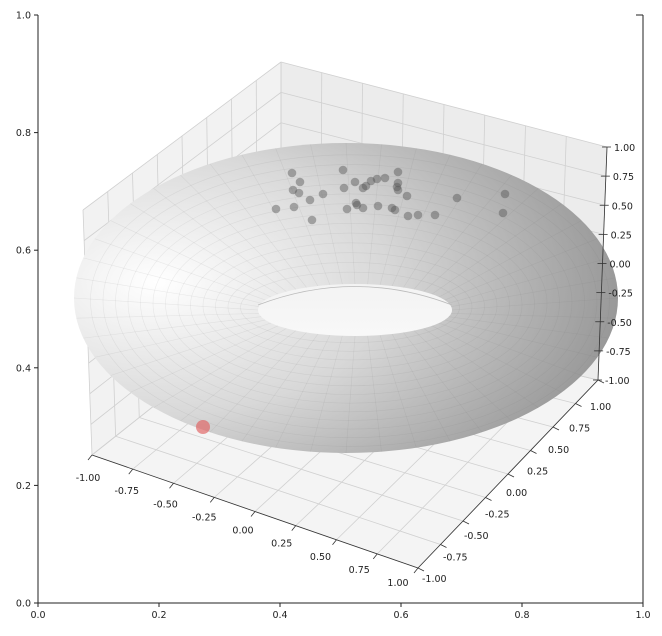  Describe the element at coordinates (618, 352) in the screenshot. I see `z-tick-label: -0.75` at that location.